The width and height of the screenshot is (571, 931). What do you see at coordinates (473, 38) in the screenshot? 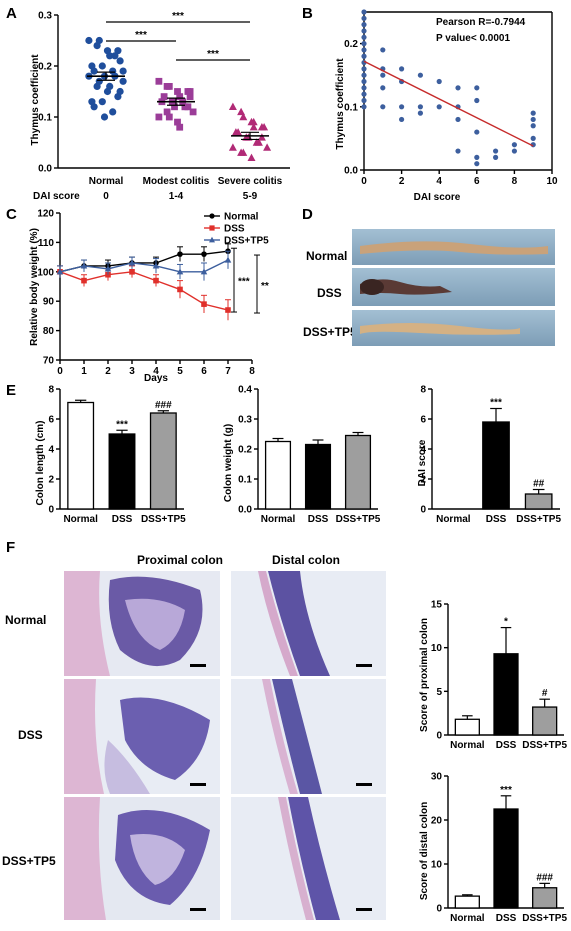
I see `panel-b-pvalue: P value< 0.0001` at bounding box center [473, 38].